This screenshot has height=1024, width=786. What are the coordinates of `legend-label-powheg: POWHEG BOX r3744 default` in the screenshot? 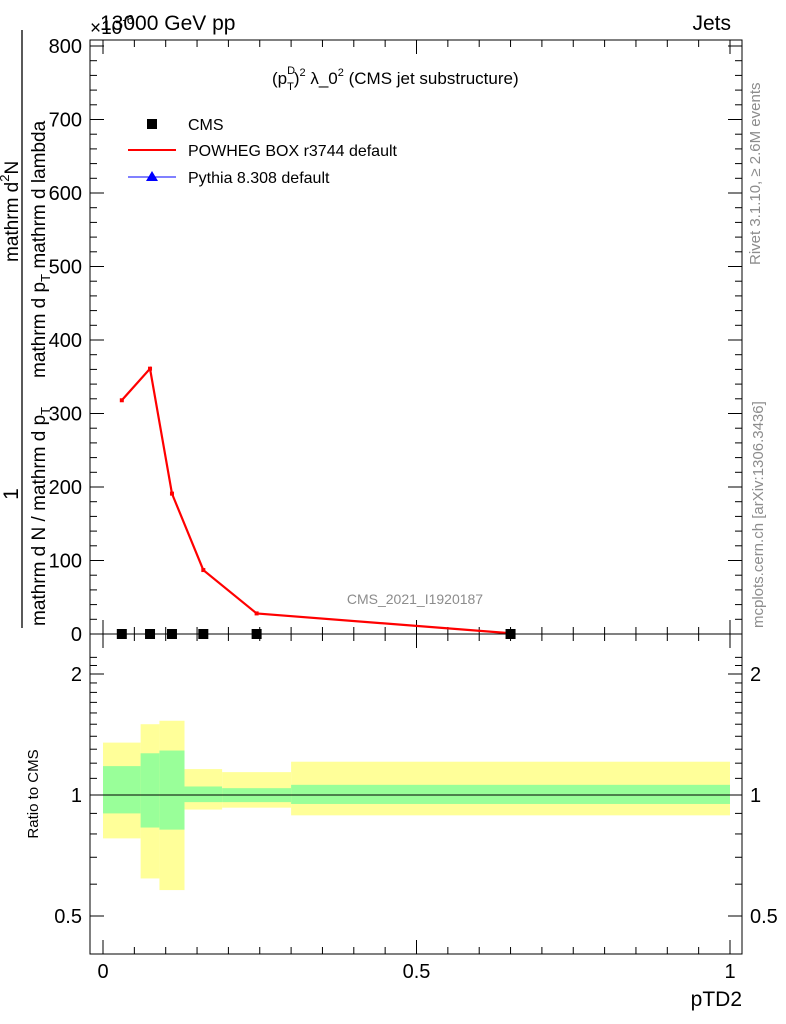 It's located at (293, 151).